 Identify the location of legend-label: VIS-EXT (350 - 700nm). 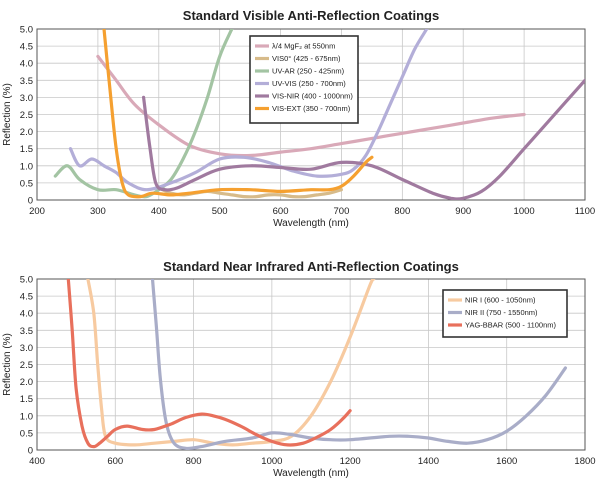
(311, 108).